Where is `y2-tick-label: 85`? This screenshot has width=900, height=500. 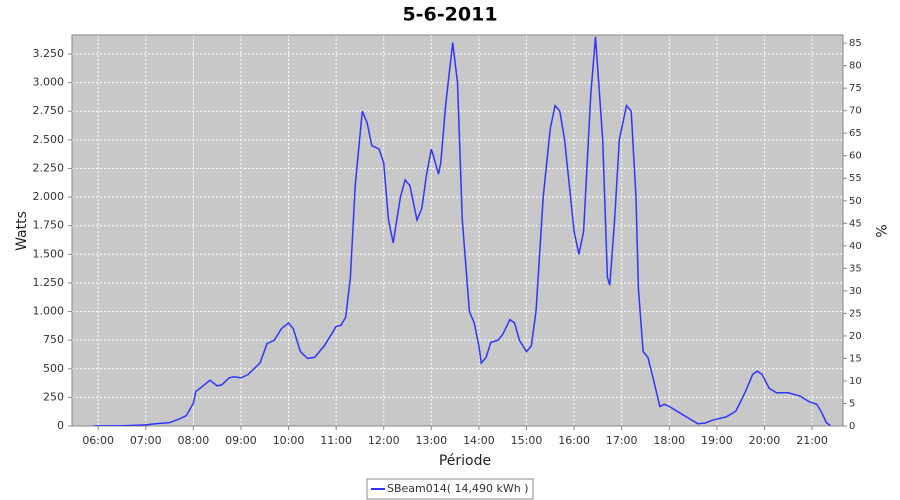
y2-tick-label: 85 is located at coordinates (855, 43).